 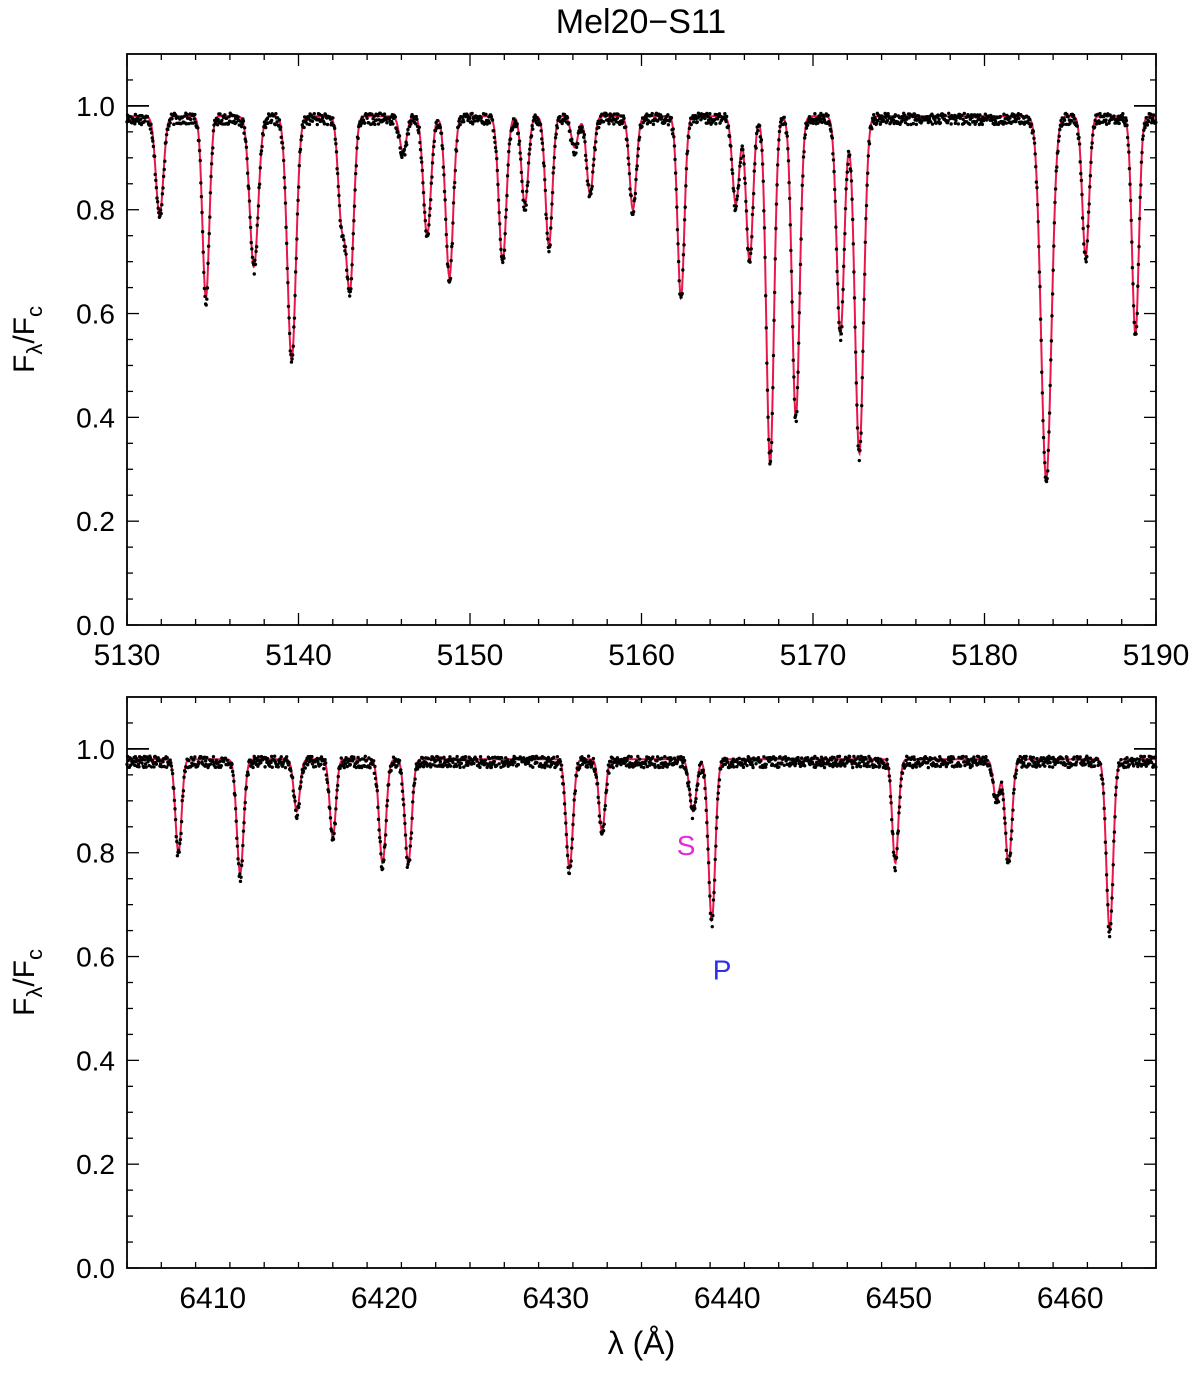 I want to click on x-tick-label: 6410, so click(x=212, y=1298).